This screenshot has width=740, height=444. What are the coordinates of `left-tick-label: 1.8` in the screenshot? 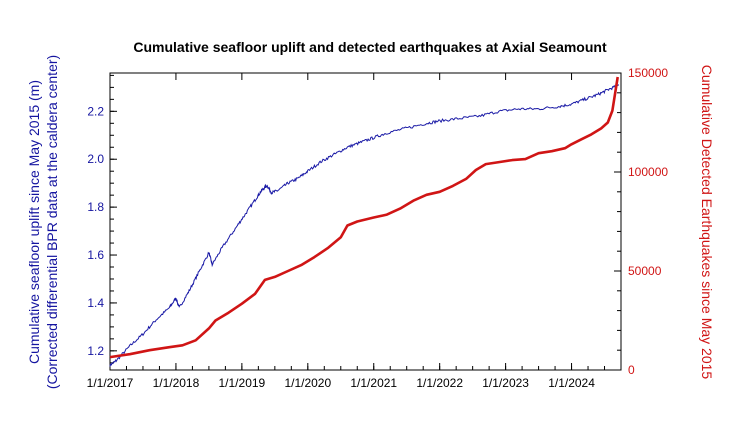 It's located at (95, 207).